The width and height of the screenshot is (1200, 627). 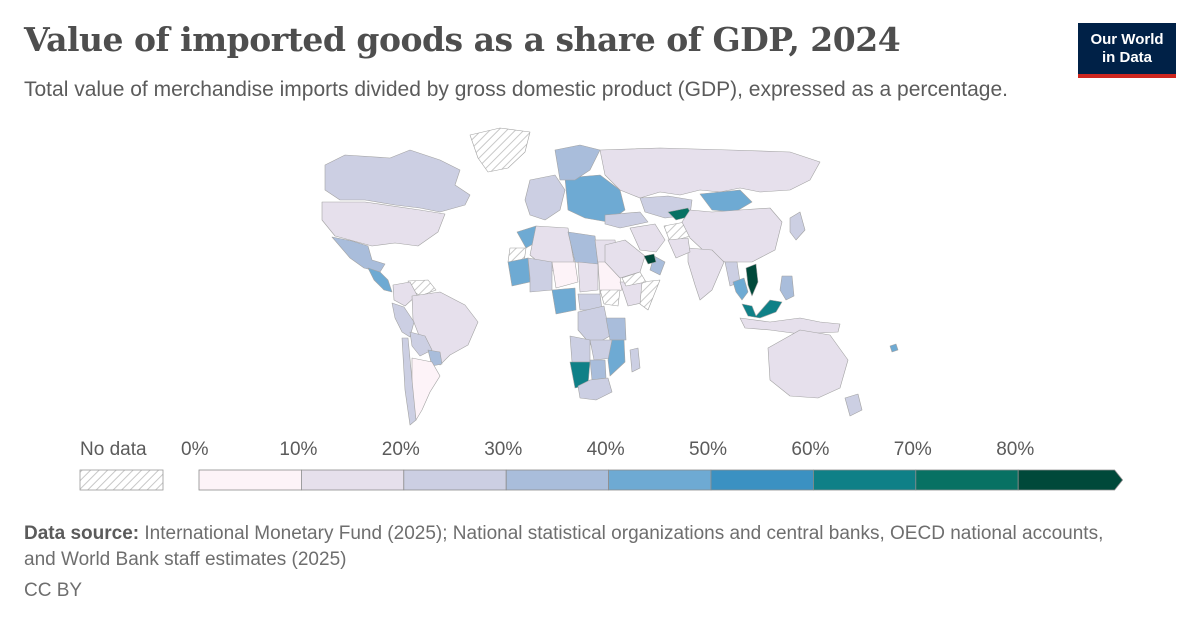 I want to click on region-chad, so click(x=588, y=277).